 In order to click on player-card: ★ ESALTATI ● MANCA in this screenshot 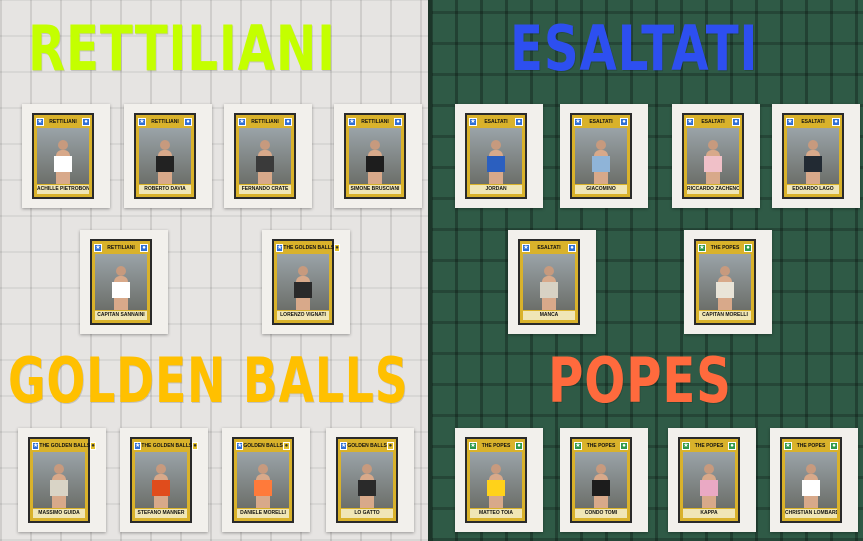, I will do `click(552, 282)`.